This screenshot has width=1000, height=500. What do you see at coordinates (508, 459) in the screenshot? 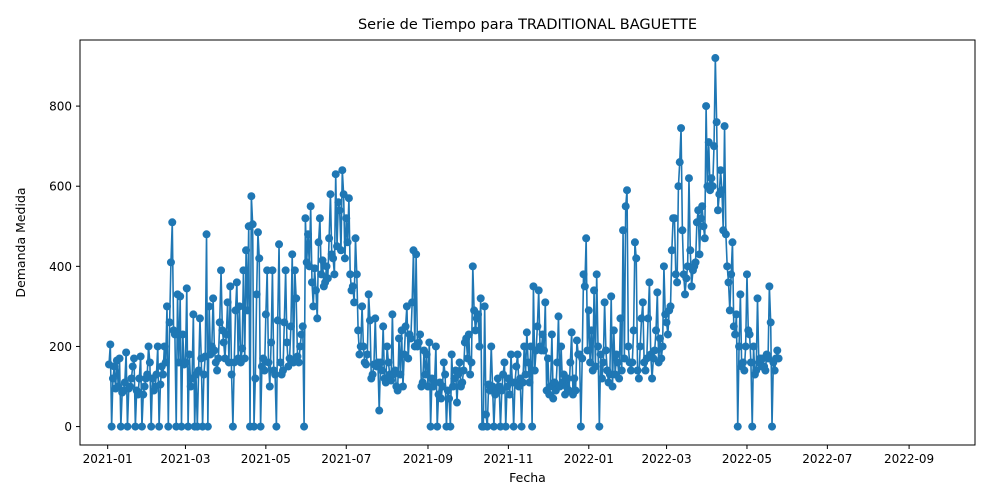
I see `x-tick-label: 2021-11` at bounding box center [508, 459].